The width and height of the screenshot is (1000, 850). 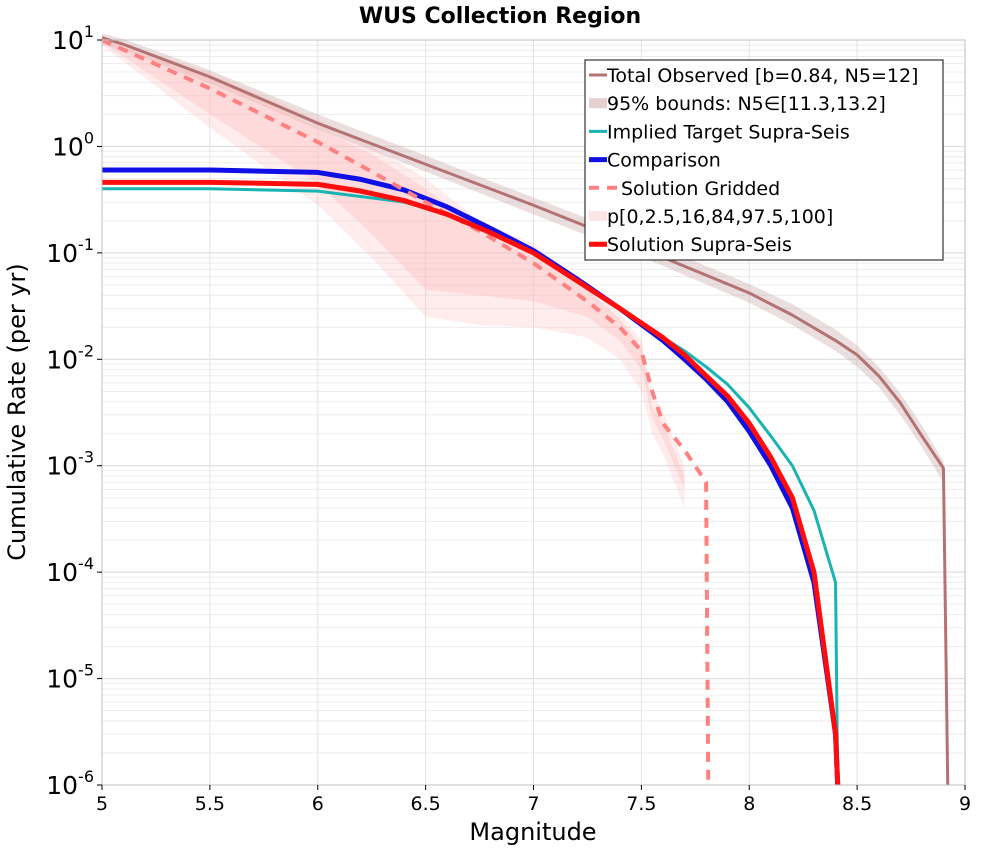 I want to click on y-tick-label: 10⁻⁴, so click(x=70, y=570).